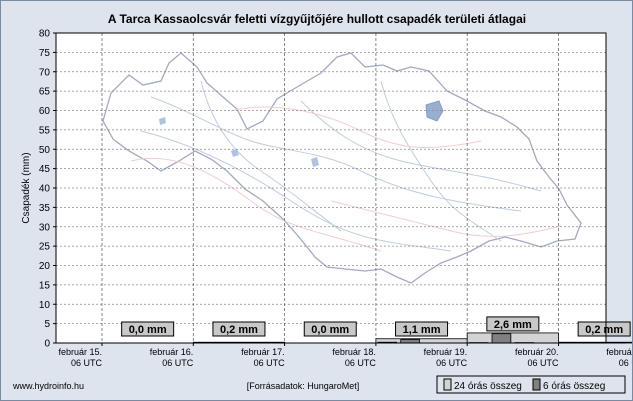 The image size is (633, 401). I want to click on y-tick-label: 40, so click(45, 189).